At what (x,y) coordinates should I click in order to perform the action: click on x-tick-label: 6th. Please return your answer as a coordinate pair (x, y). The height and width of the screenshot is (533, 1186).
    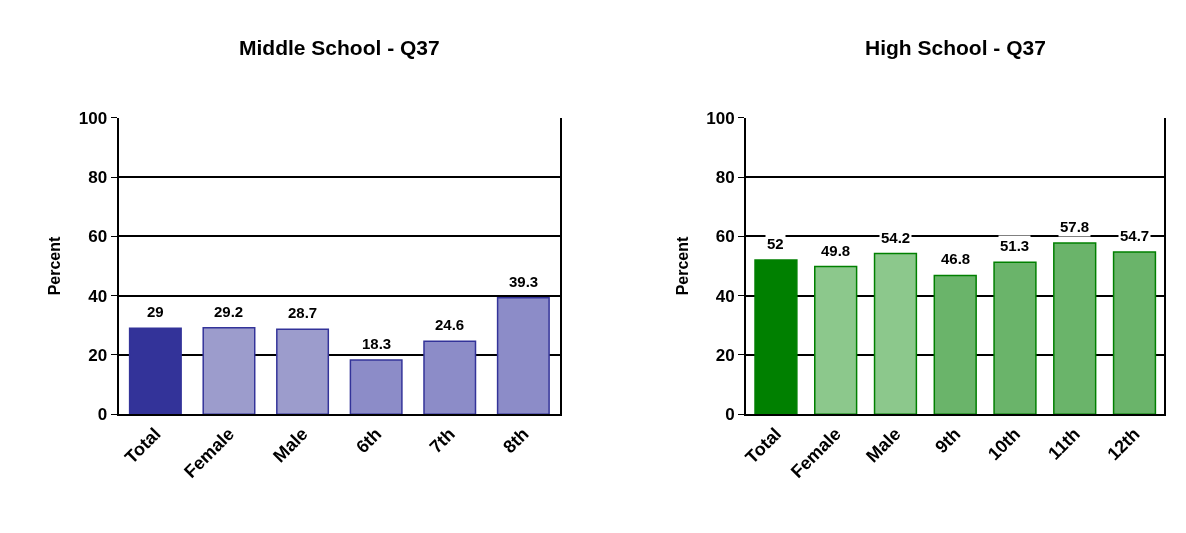
    Looking at the image, I should click on (369, 440).